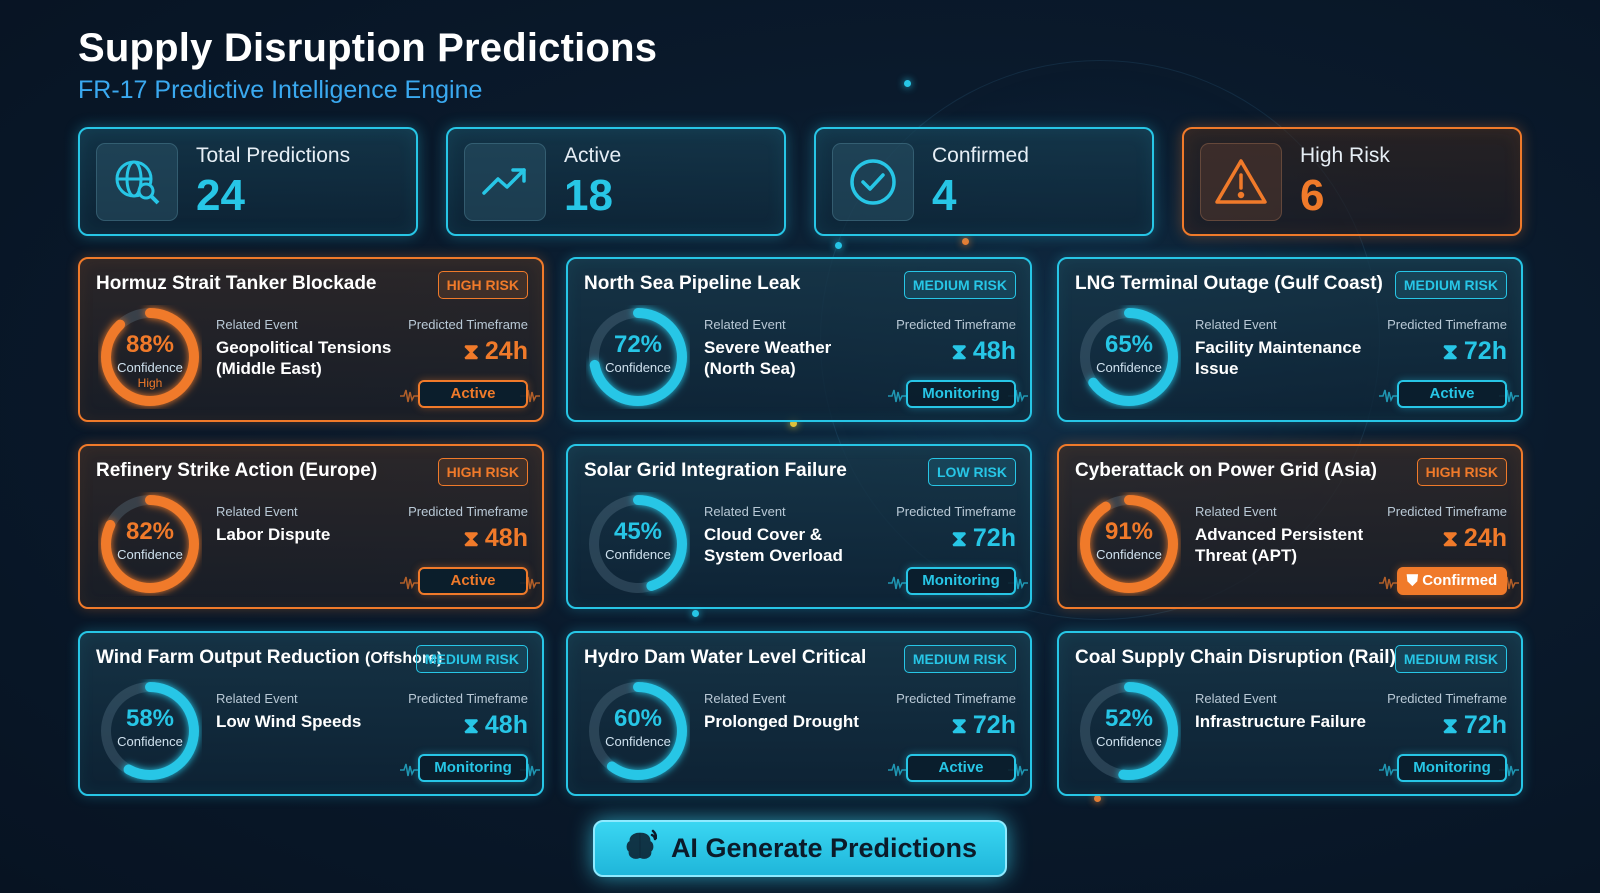  What do you see at coordinates (458, 351) in the screenshot?
I see `timeframe-value: ⧗ 24h` at bounding box center [458, 351].